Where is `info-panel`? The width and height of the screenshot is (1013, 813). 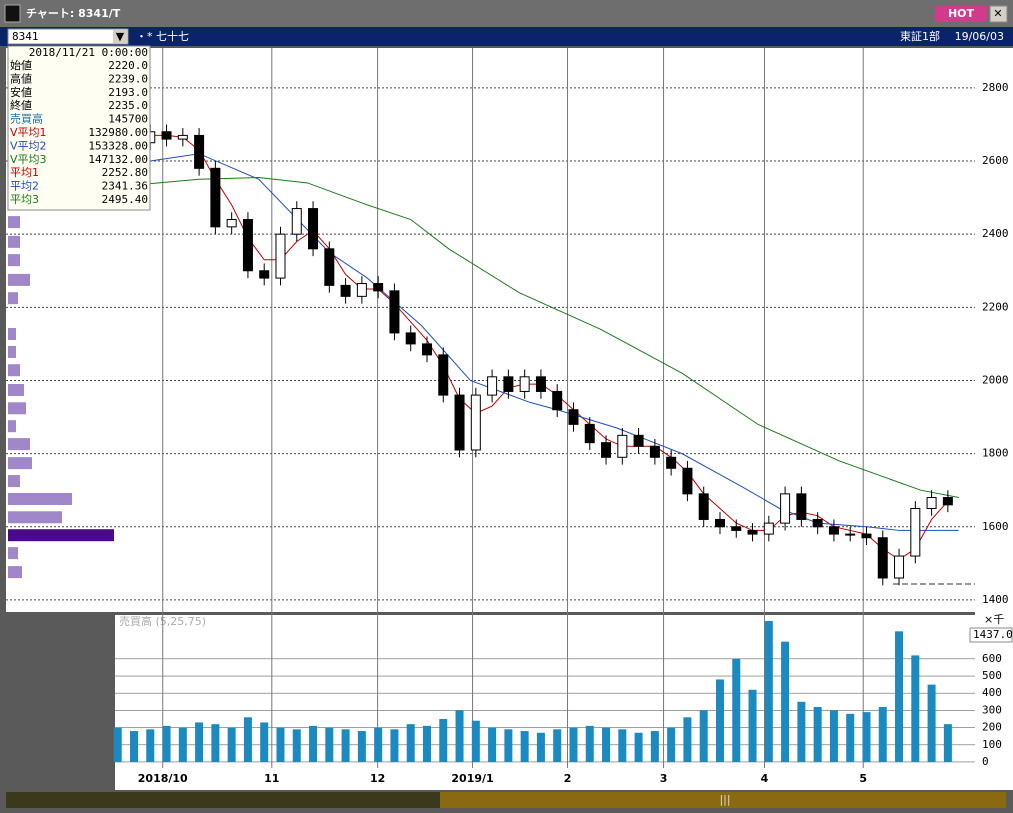 info-panel is located at coordinates (79, 128).